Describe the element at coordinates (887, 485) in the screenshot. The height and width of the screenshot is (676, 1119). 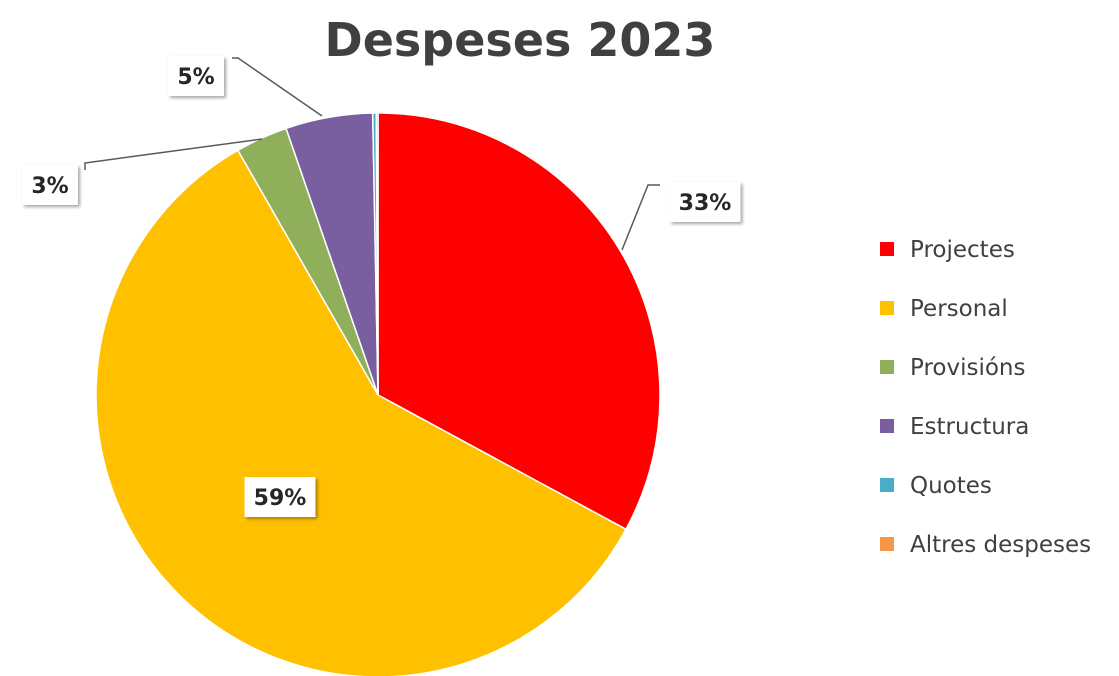
I see `legend-swatch-quotes` at that location.